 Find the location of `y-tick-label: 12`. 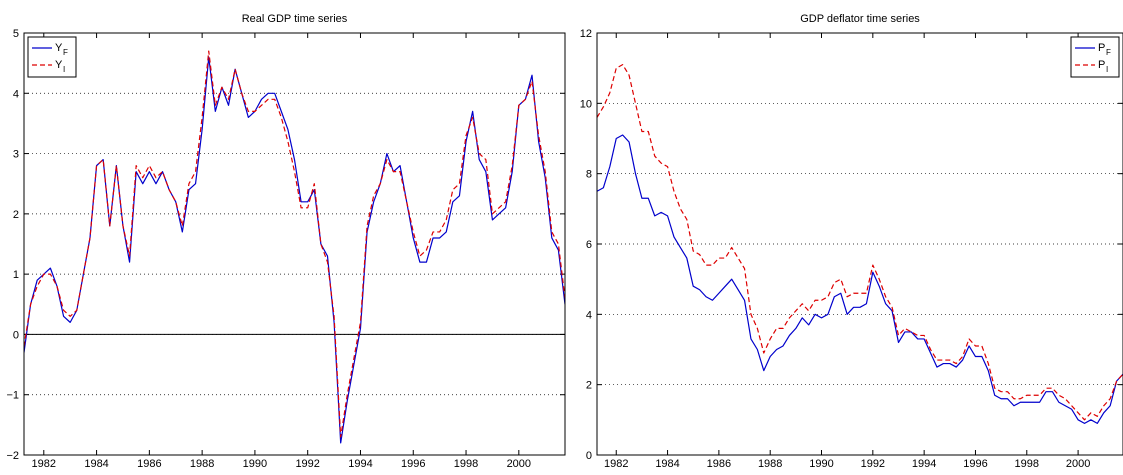

y-tick-label: 12 is located at coordinates (586, 34).